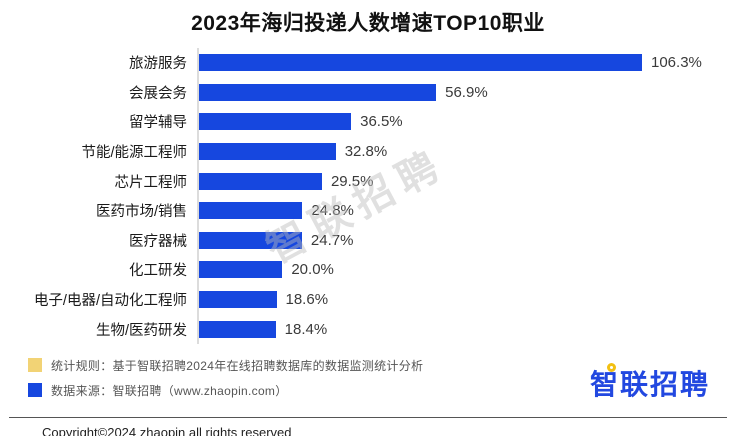 The height and width of the screenshot is (436, 736). I want to click on note-text: 统计规则：基于智联招聘2024年在线招聘数据库的数据监测统计分析, so click(237, 365).